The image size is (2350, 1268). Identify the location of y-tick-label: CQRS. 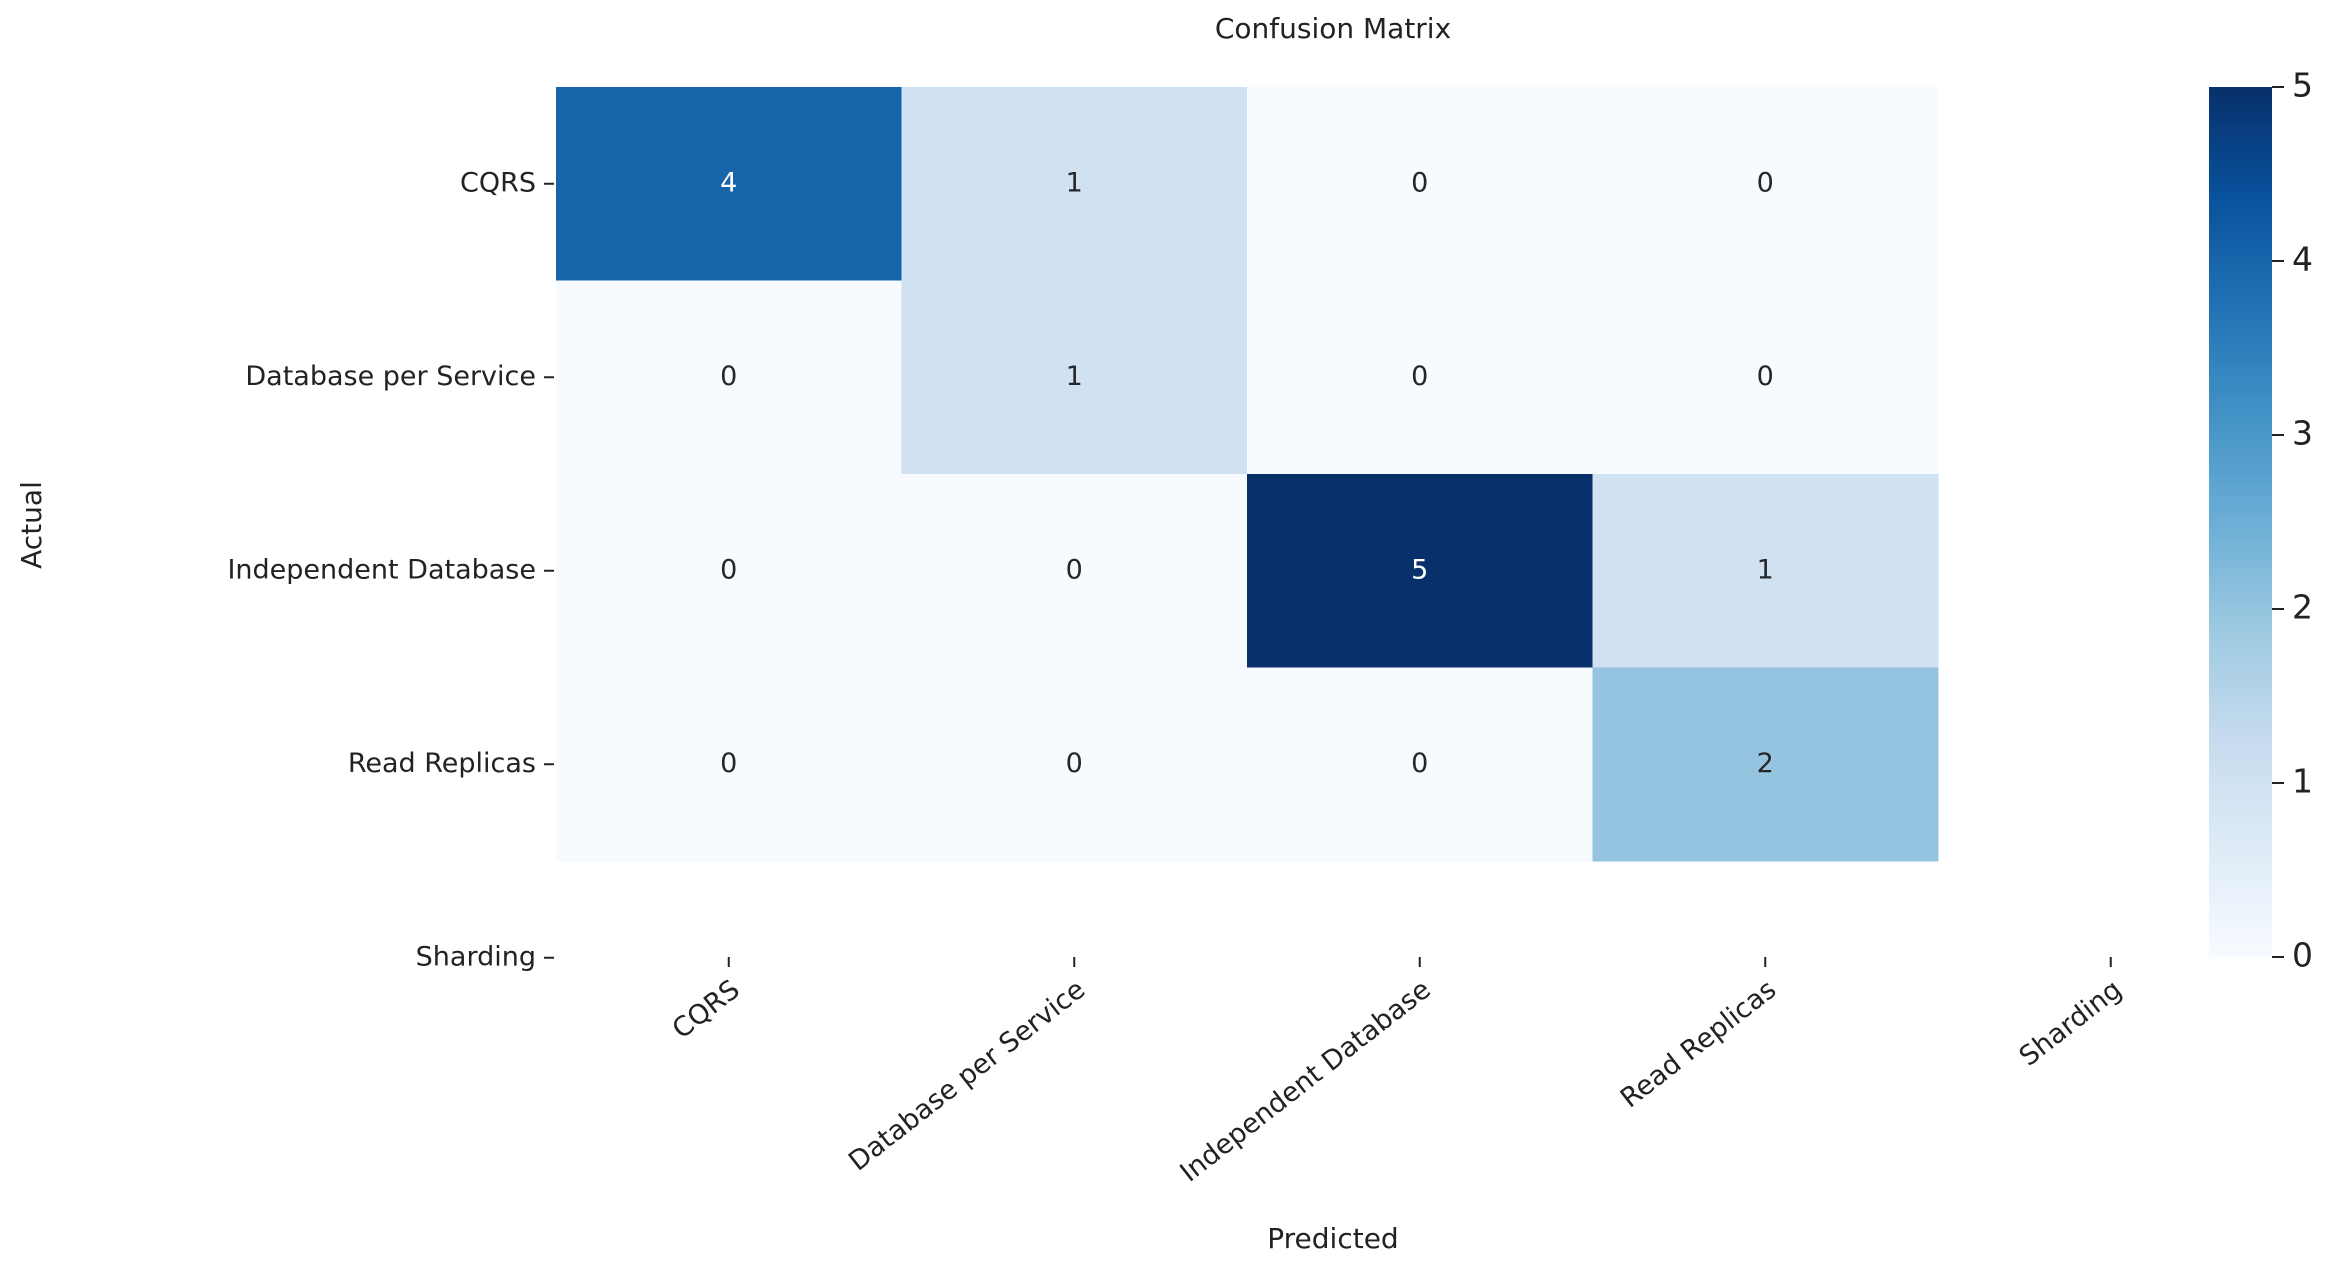
(498, 182).